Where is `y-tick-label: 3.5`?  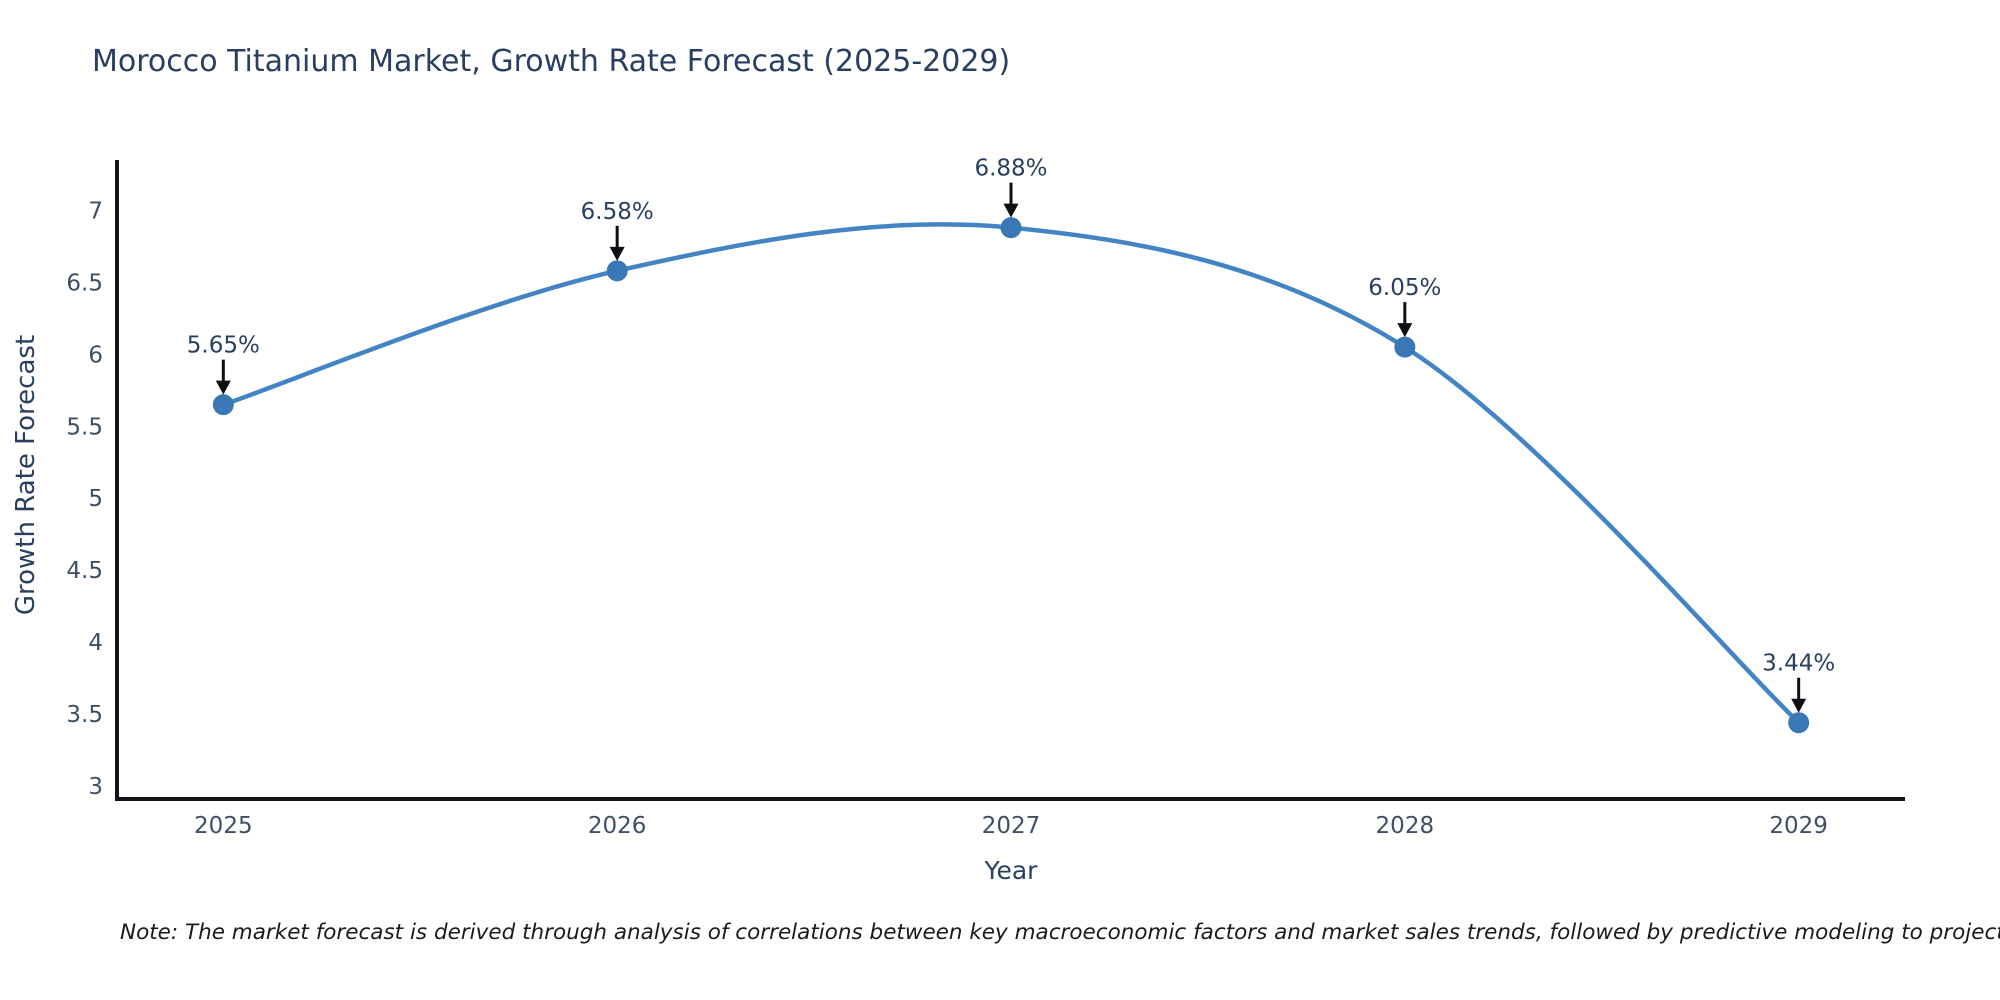
y-tick-label: 3.5 is located at coordinates (84, 715).